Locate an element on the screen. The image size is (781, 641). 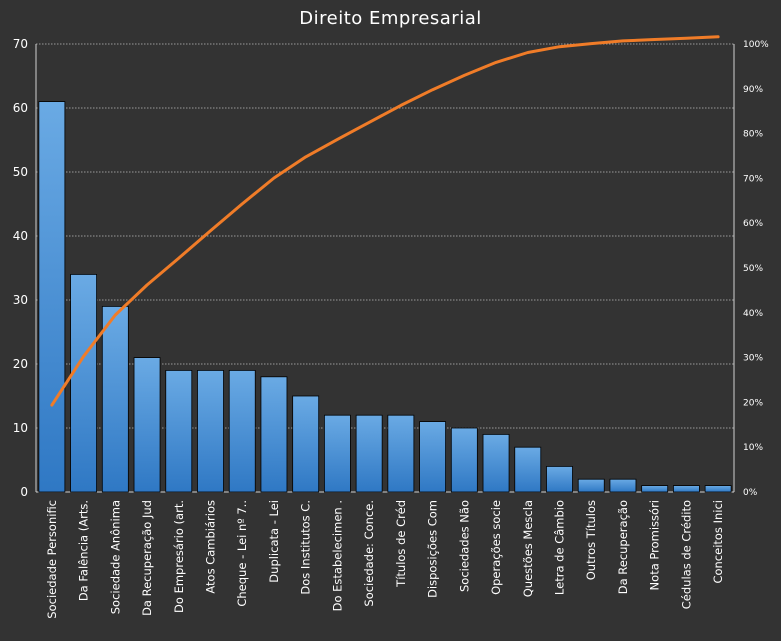
category-tick-label: Questões Mescla is located at coordinates (528, 548).